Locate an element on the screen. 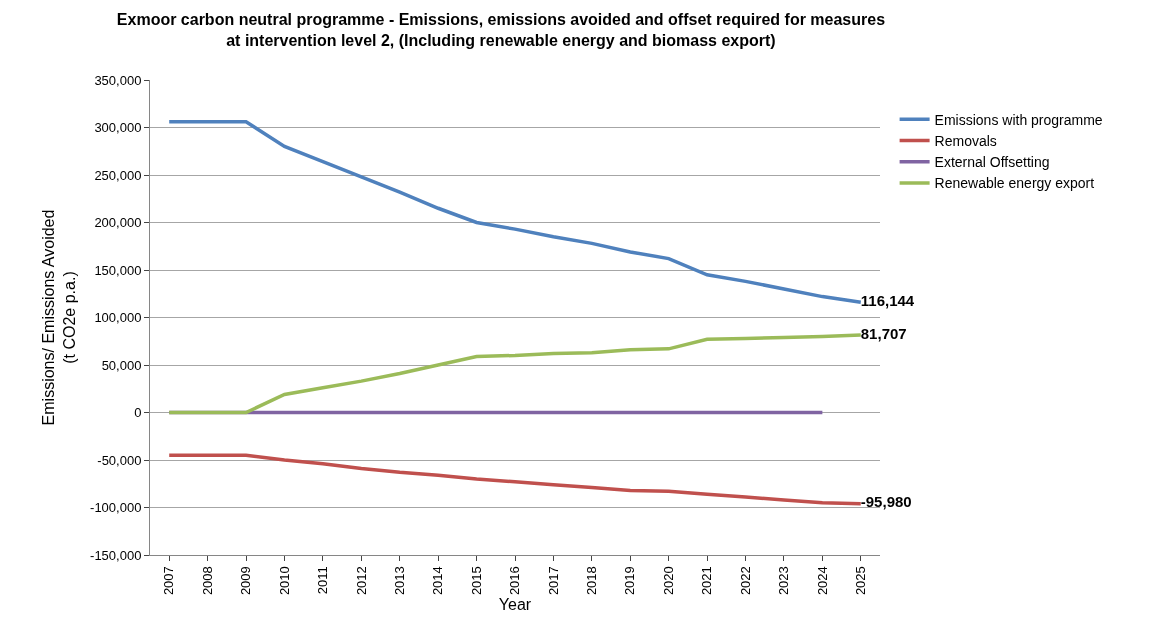 This screenshot has width=1165, height=622. x-tick-label: 2009 is located at coordinates (246, 581).